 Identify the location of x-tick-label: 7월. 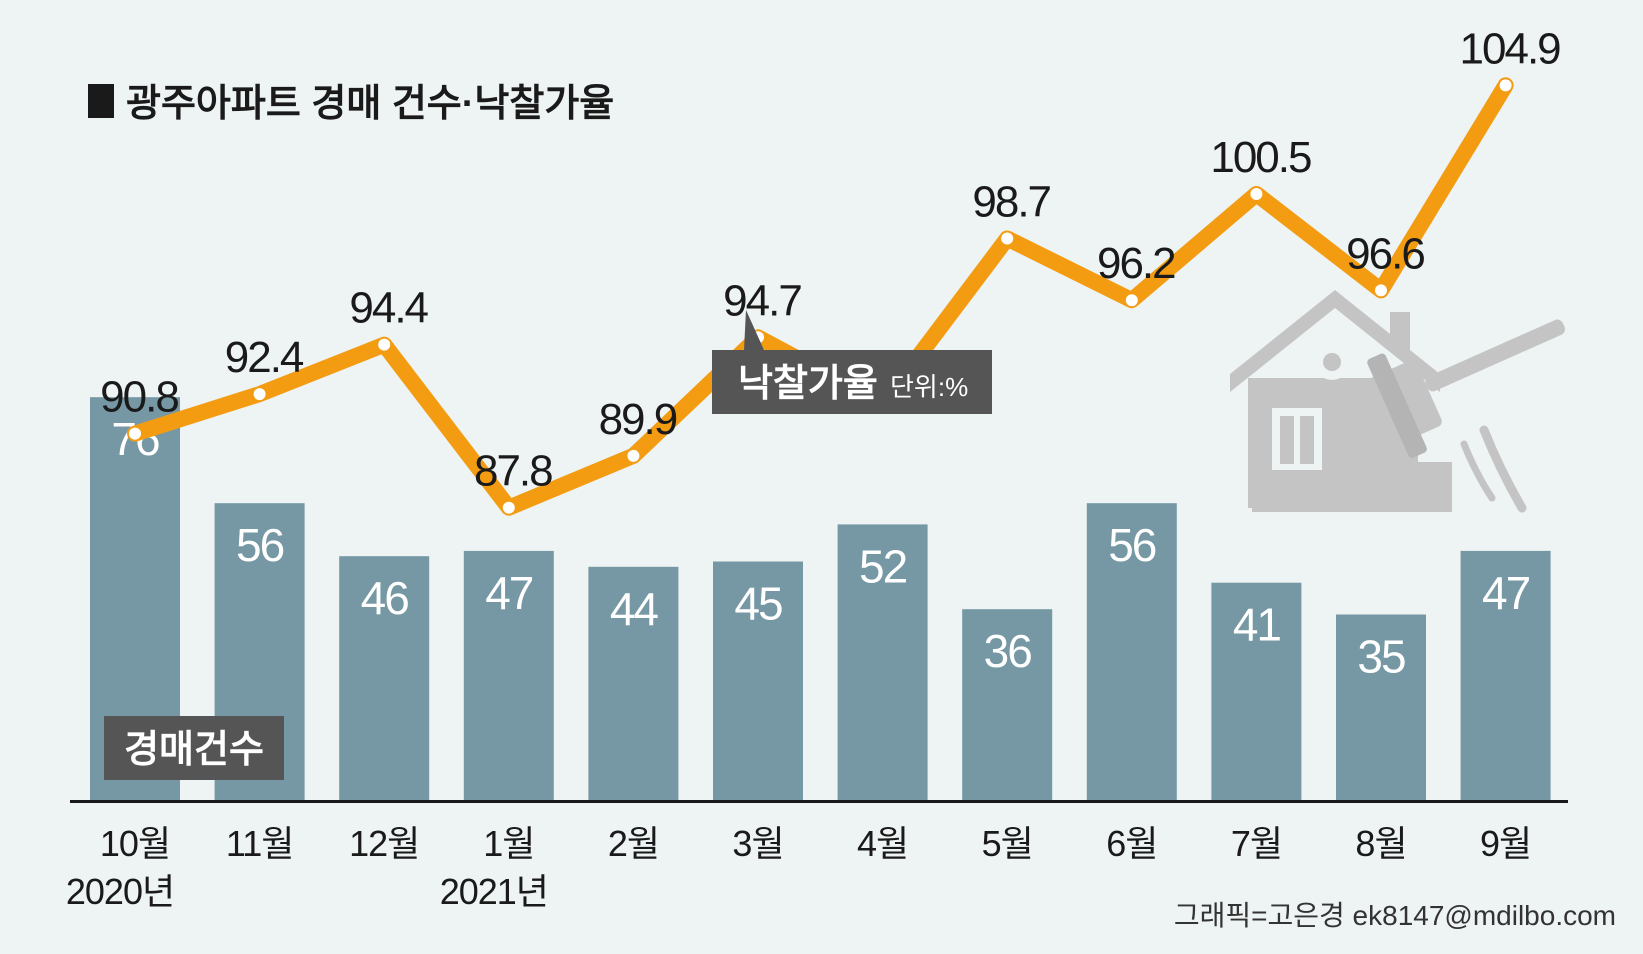
(1256, 843).